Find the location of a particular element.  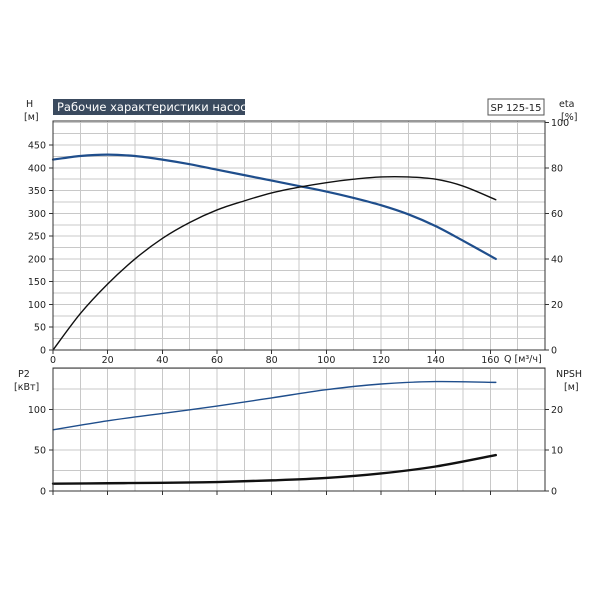

pump-model-box is located at coordinates (516, 107).